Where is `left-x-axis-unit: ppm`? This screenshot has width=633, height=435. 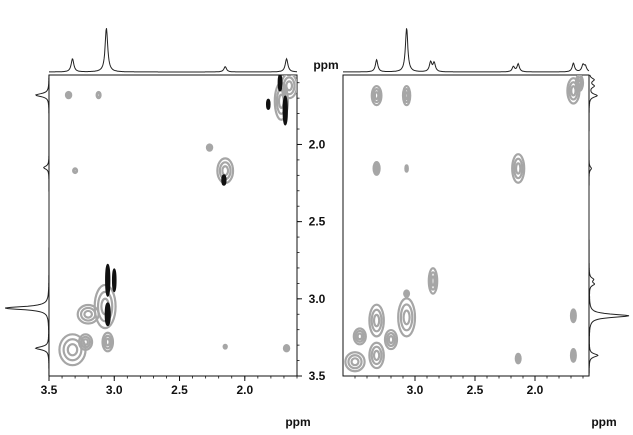
left-x-axis-unit: ppm is located at coordinates (297, 422).